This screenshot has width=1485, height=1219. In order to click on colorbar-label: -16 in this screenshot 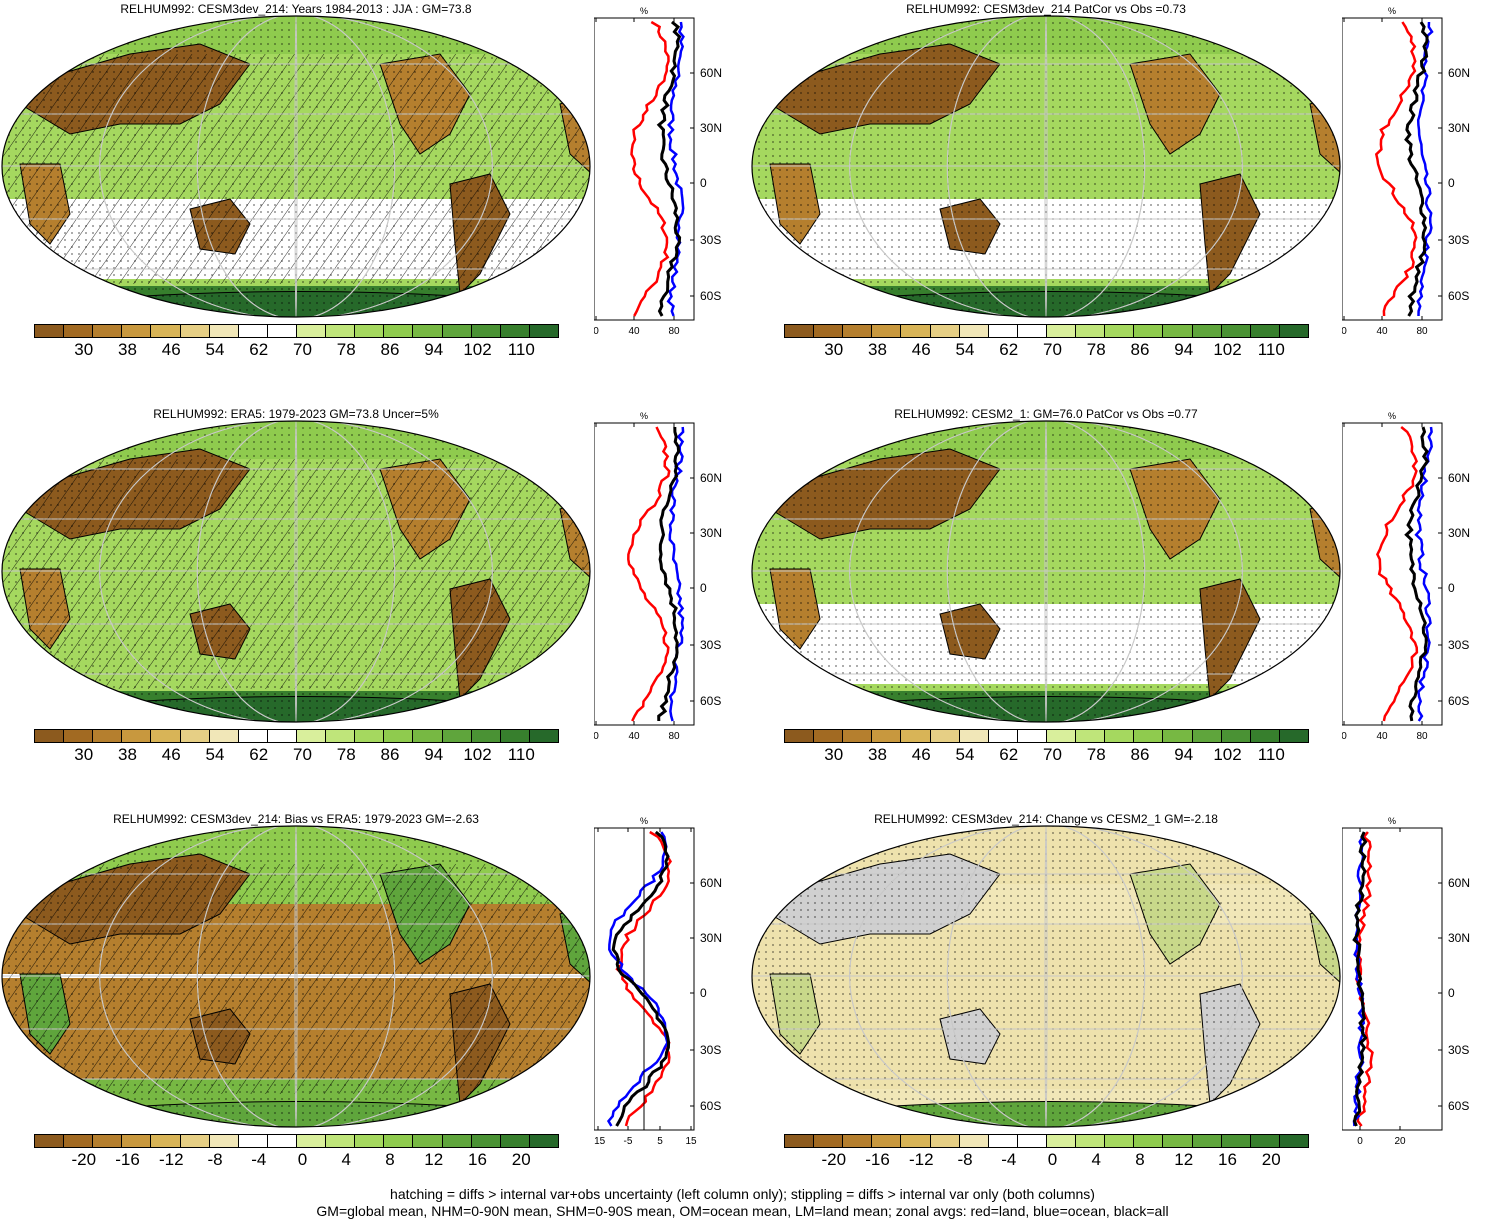, I will do `click(877, 1159)`.